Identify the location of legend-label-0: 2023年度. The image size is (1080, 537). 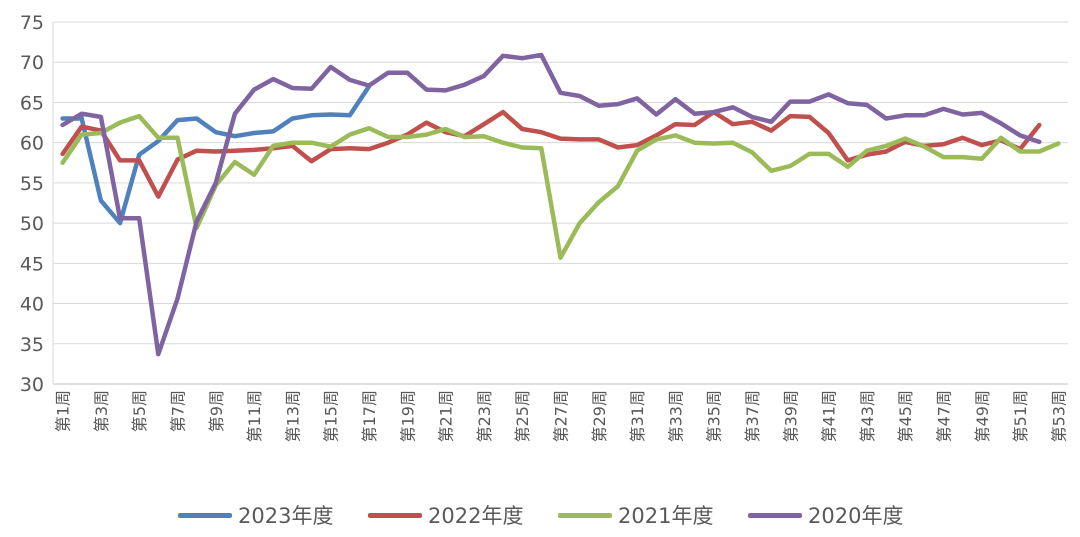
(286, 516).